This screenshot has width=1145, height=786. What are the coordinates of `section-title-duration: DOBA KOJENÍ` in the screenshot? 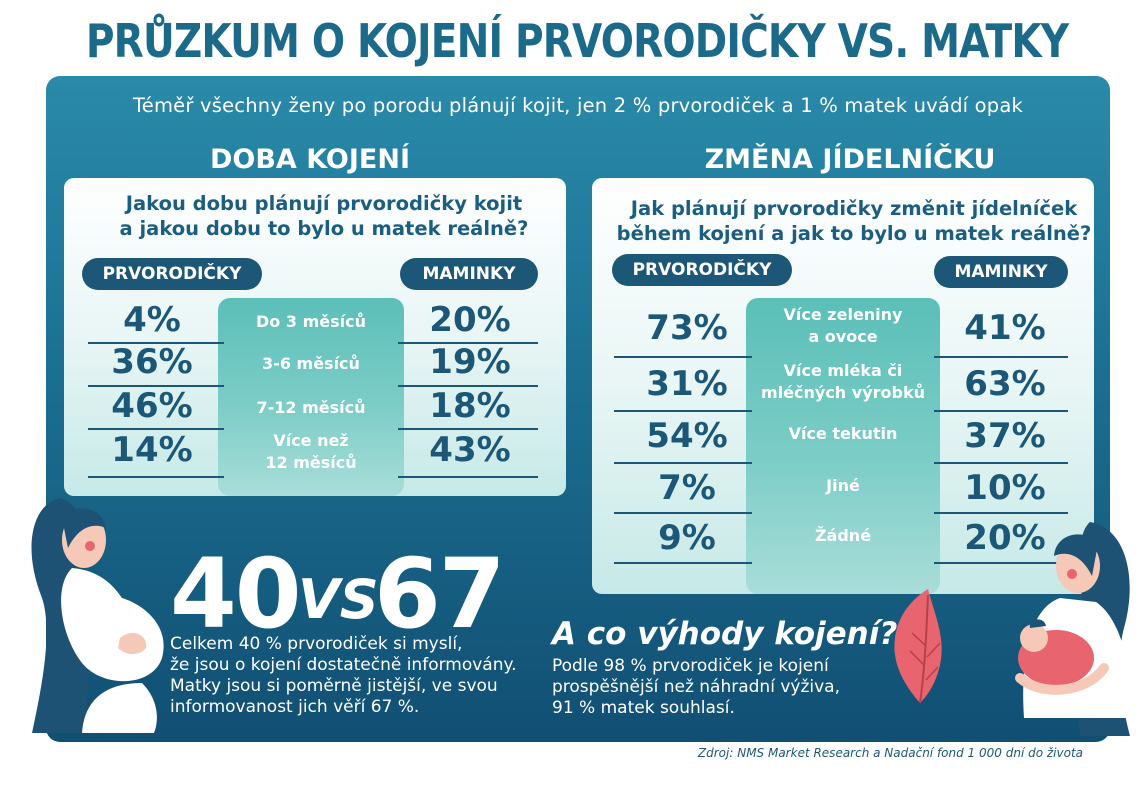 It's located at (310, 159).